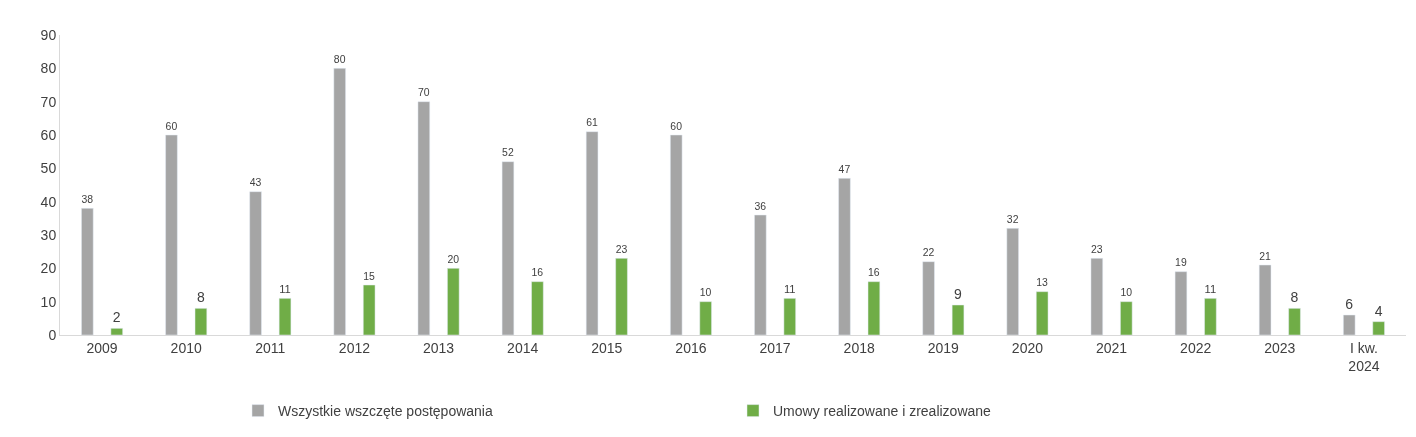 This screenshot has width=1416, height=437. What do you see at coordinates (354, 347) in the screenshot?
I see `x-tick-label: 2012` at bounding box center [354, 347].